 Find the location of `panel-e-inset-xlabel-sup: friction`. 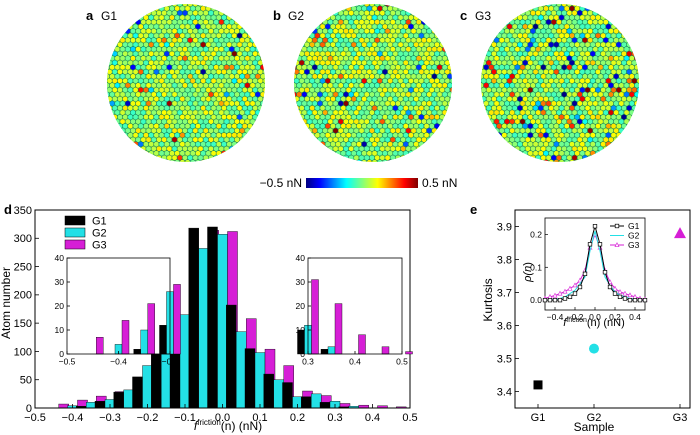

panel-e-inset-xlabel-sup: friction is located at coordinates (576, 320).